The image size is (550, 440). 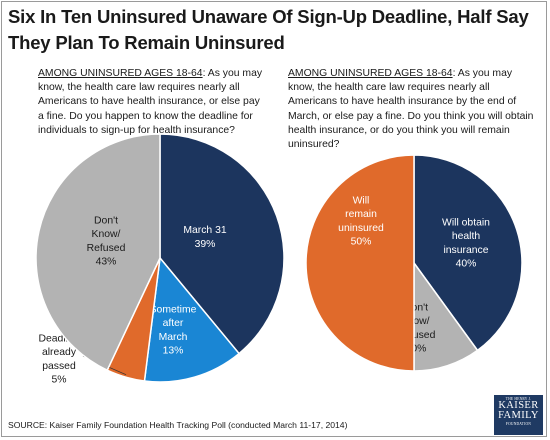 I want to click on logo-line-4: FOUNDATION, so click(x=518, y=424).